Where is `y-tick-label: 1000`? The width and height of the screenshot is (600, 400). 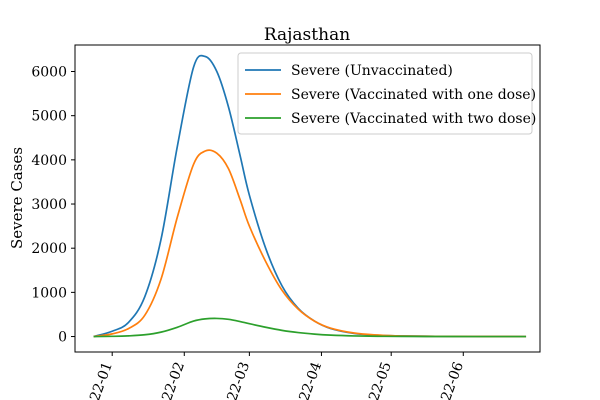 y-tick-label: 1000 is located at coordinates (49, 293).